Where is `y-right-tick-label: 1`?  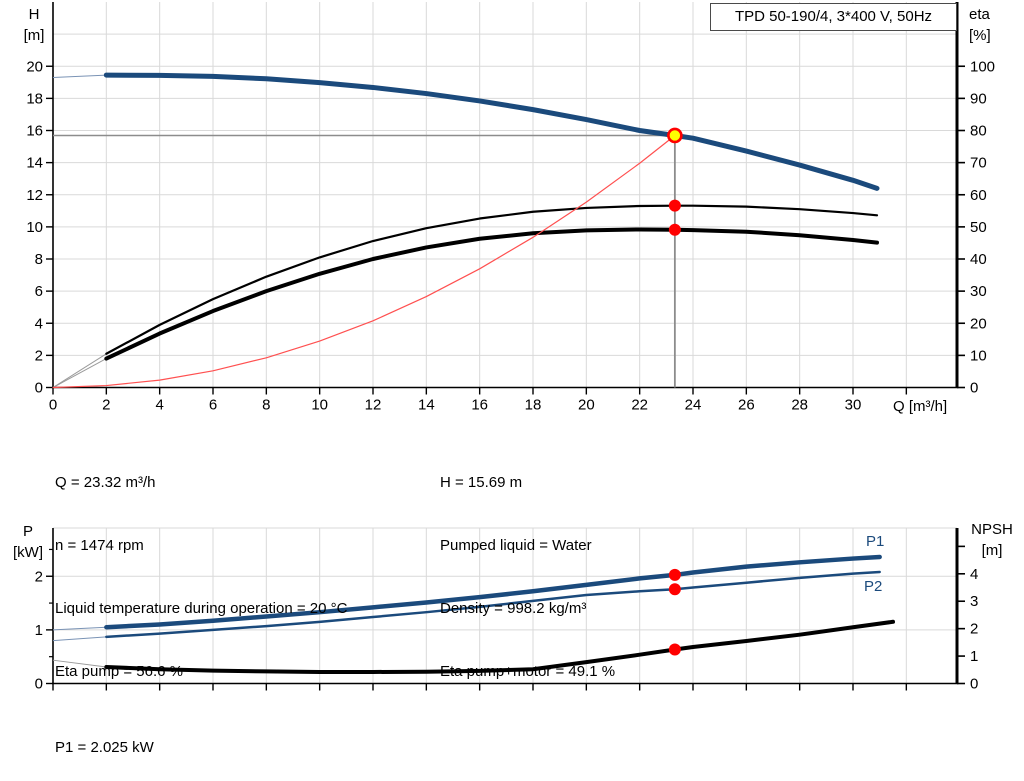 y-right-tick-label: 1 is located at coordinates (974, 656).